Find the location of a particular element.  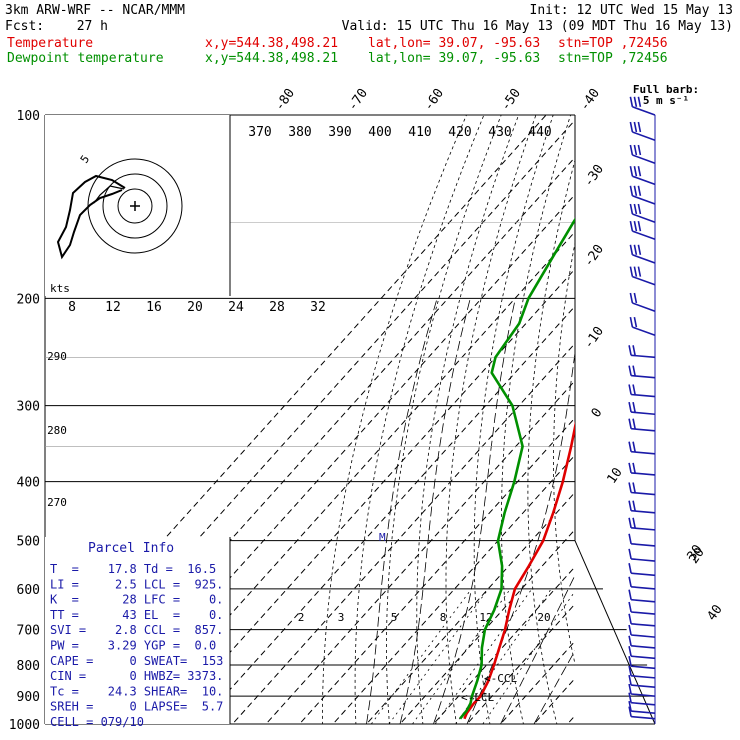

parcel-info-row: Tc = 24.3 SHEAR= 10. is located at coordinates (136, 691).